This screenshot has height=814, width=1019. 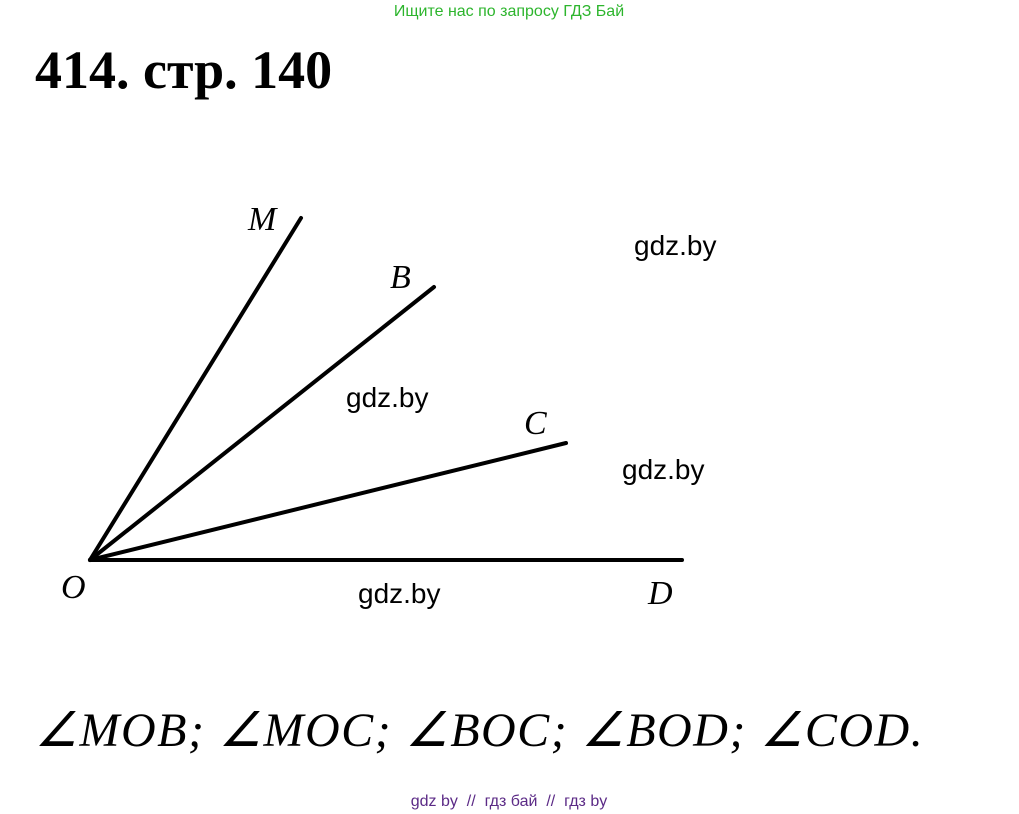 I want to click on point-label: M, so click(x=262, y=219).